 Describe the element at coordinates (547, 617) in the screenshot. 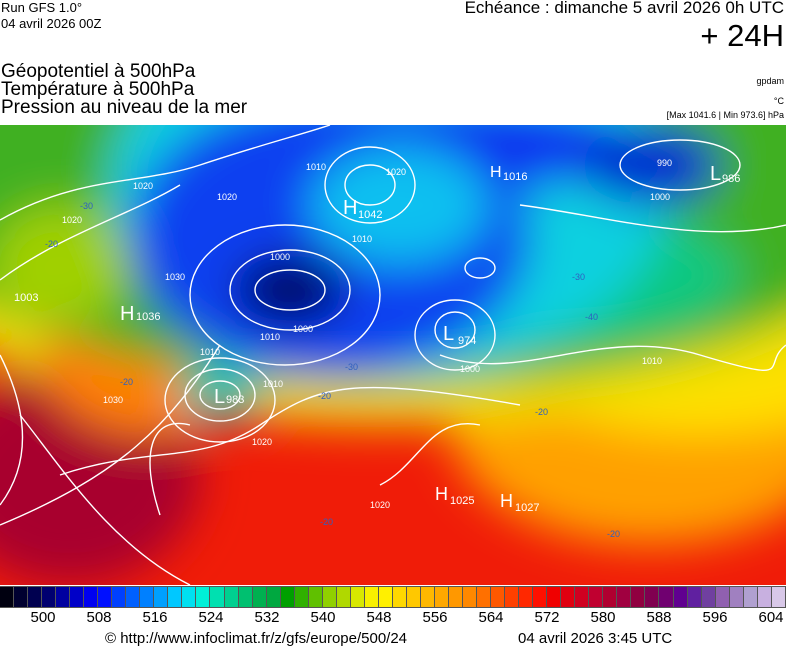

I see `tick-label: 572` at that location.